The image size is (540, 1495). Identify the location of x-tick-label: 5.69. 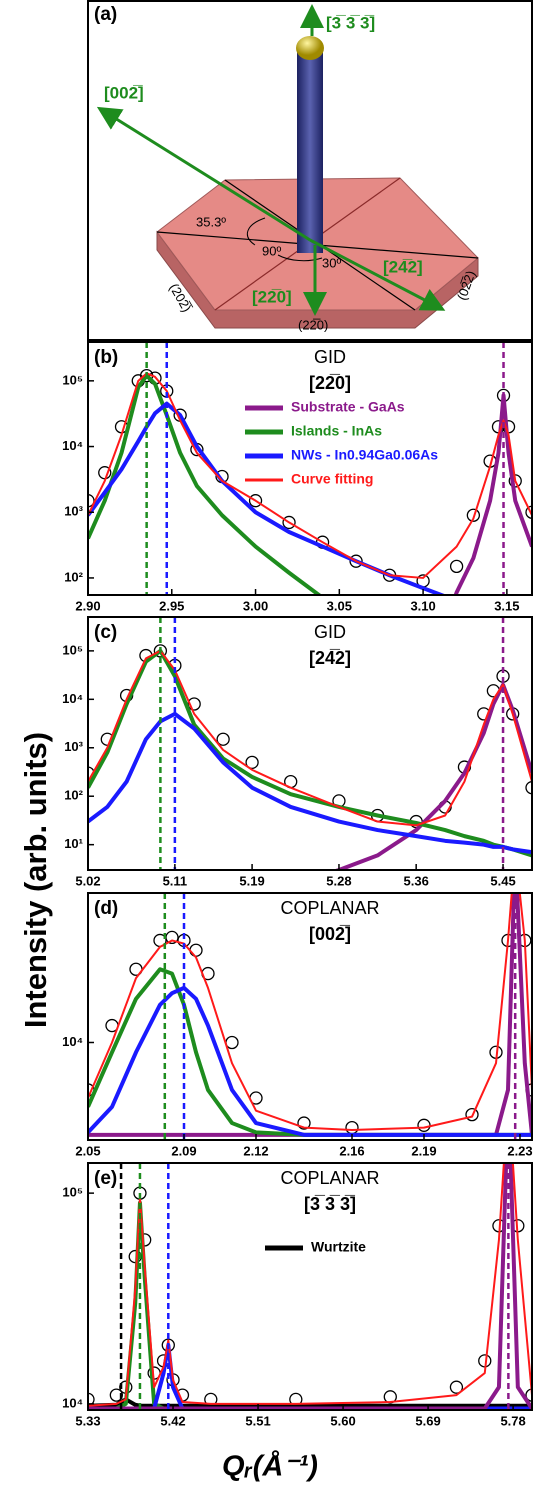
(427, 1420).